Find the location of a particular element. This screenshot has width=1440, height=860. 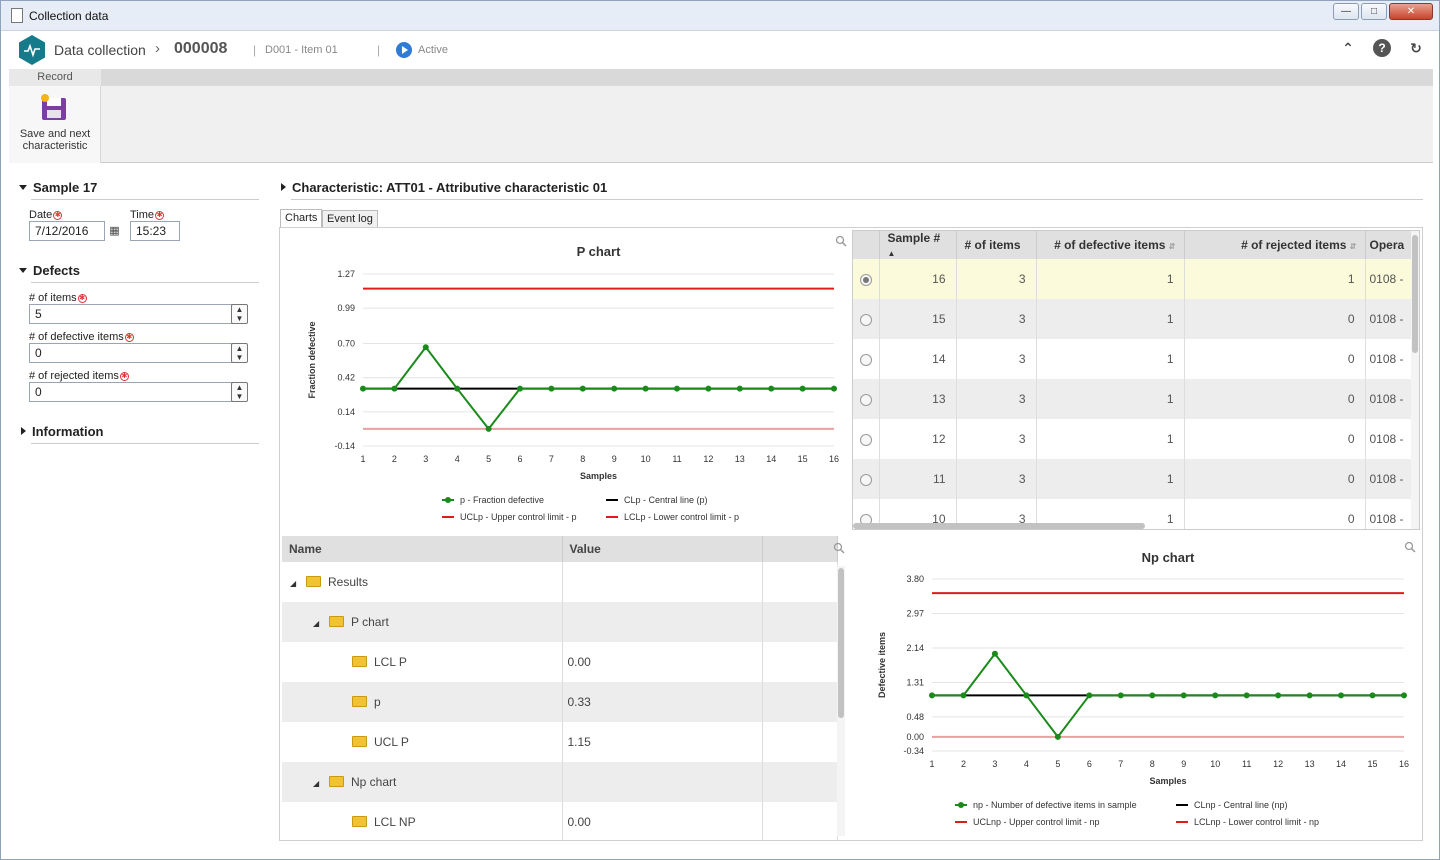

ribbon-tab-record: Record is located at coordinates (55, 77).